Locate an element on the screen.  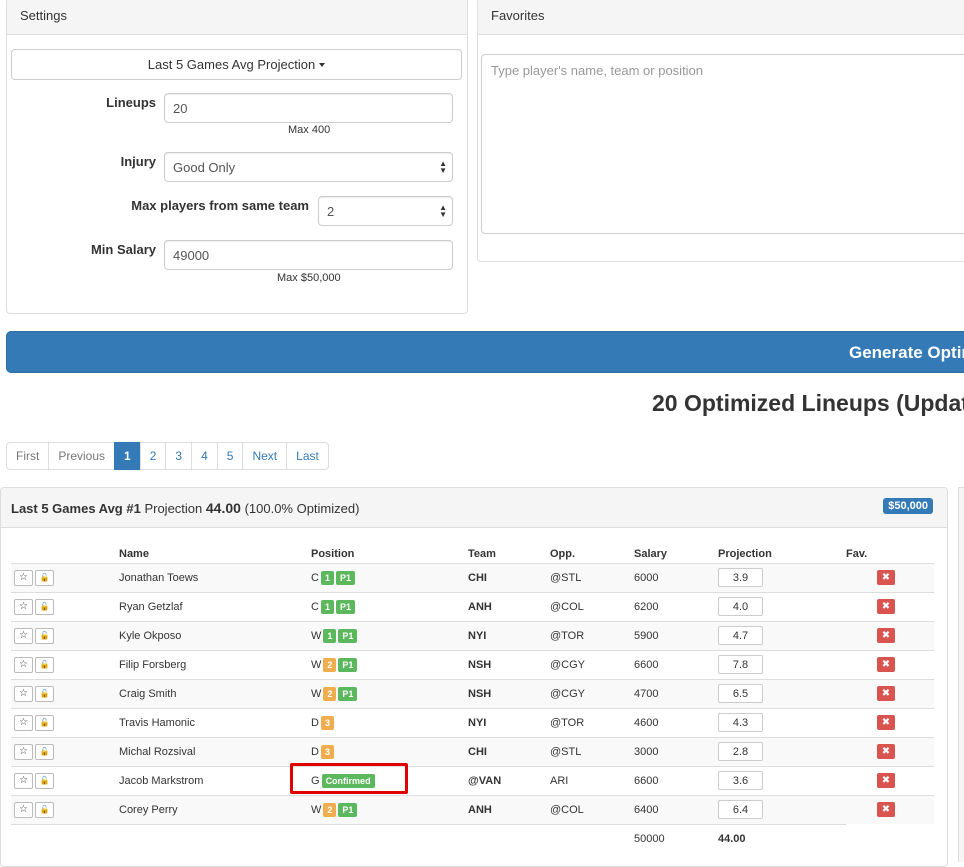
page-1: 1 is located at coordinates (127, 456).